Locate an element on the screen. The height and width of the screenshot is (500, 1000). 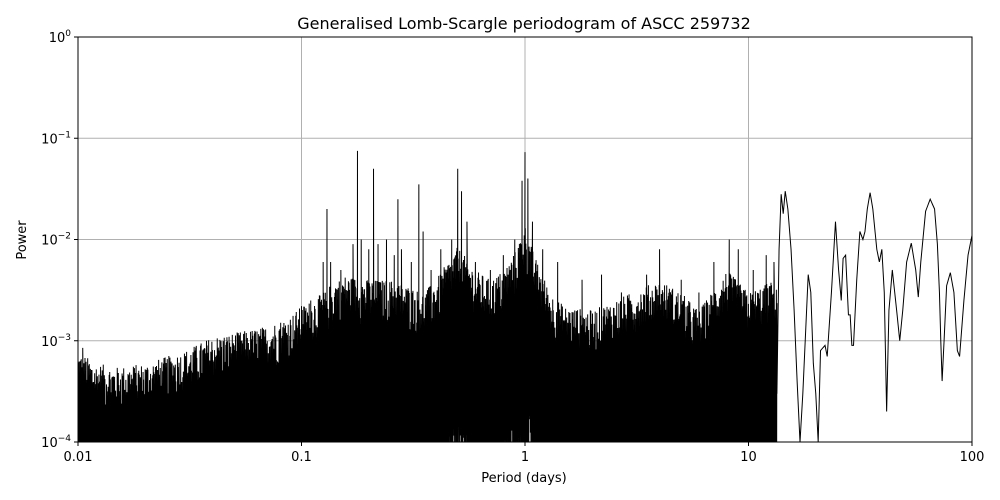
x-tick-label: 1 is located at coordinates (525, 457).